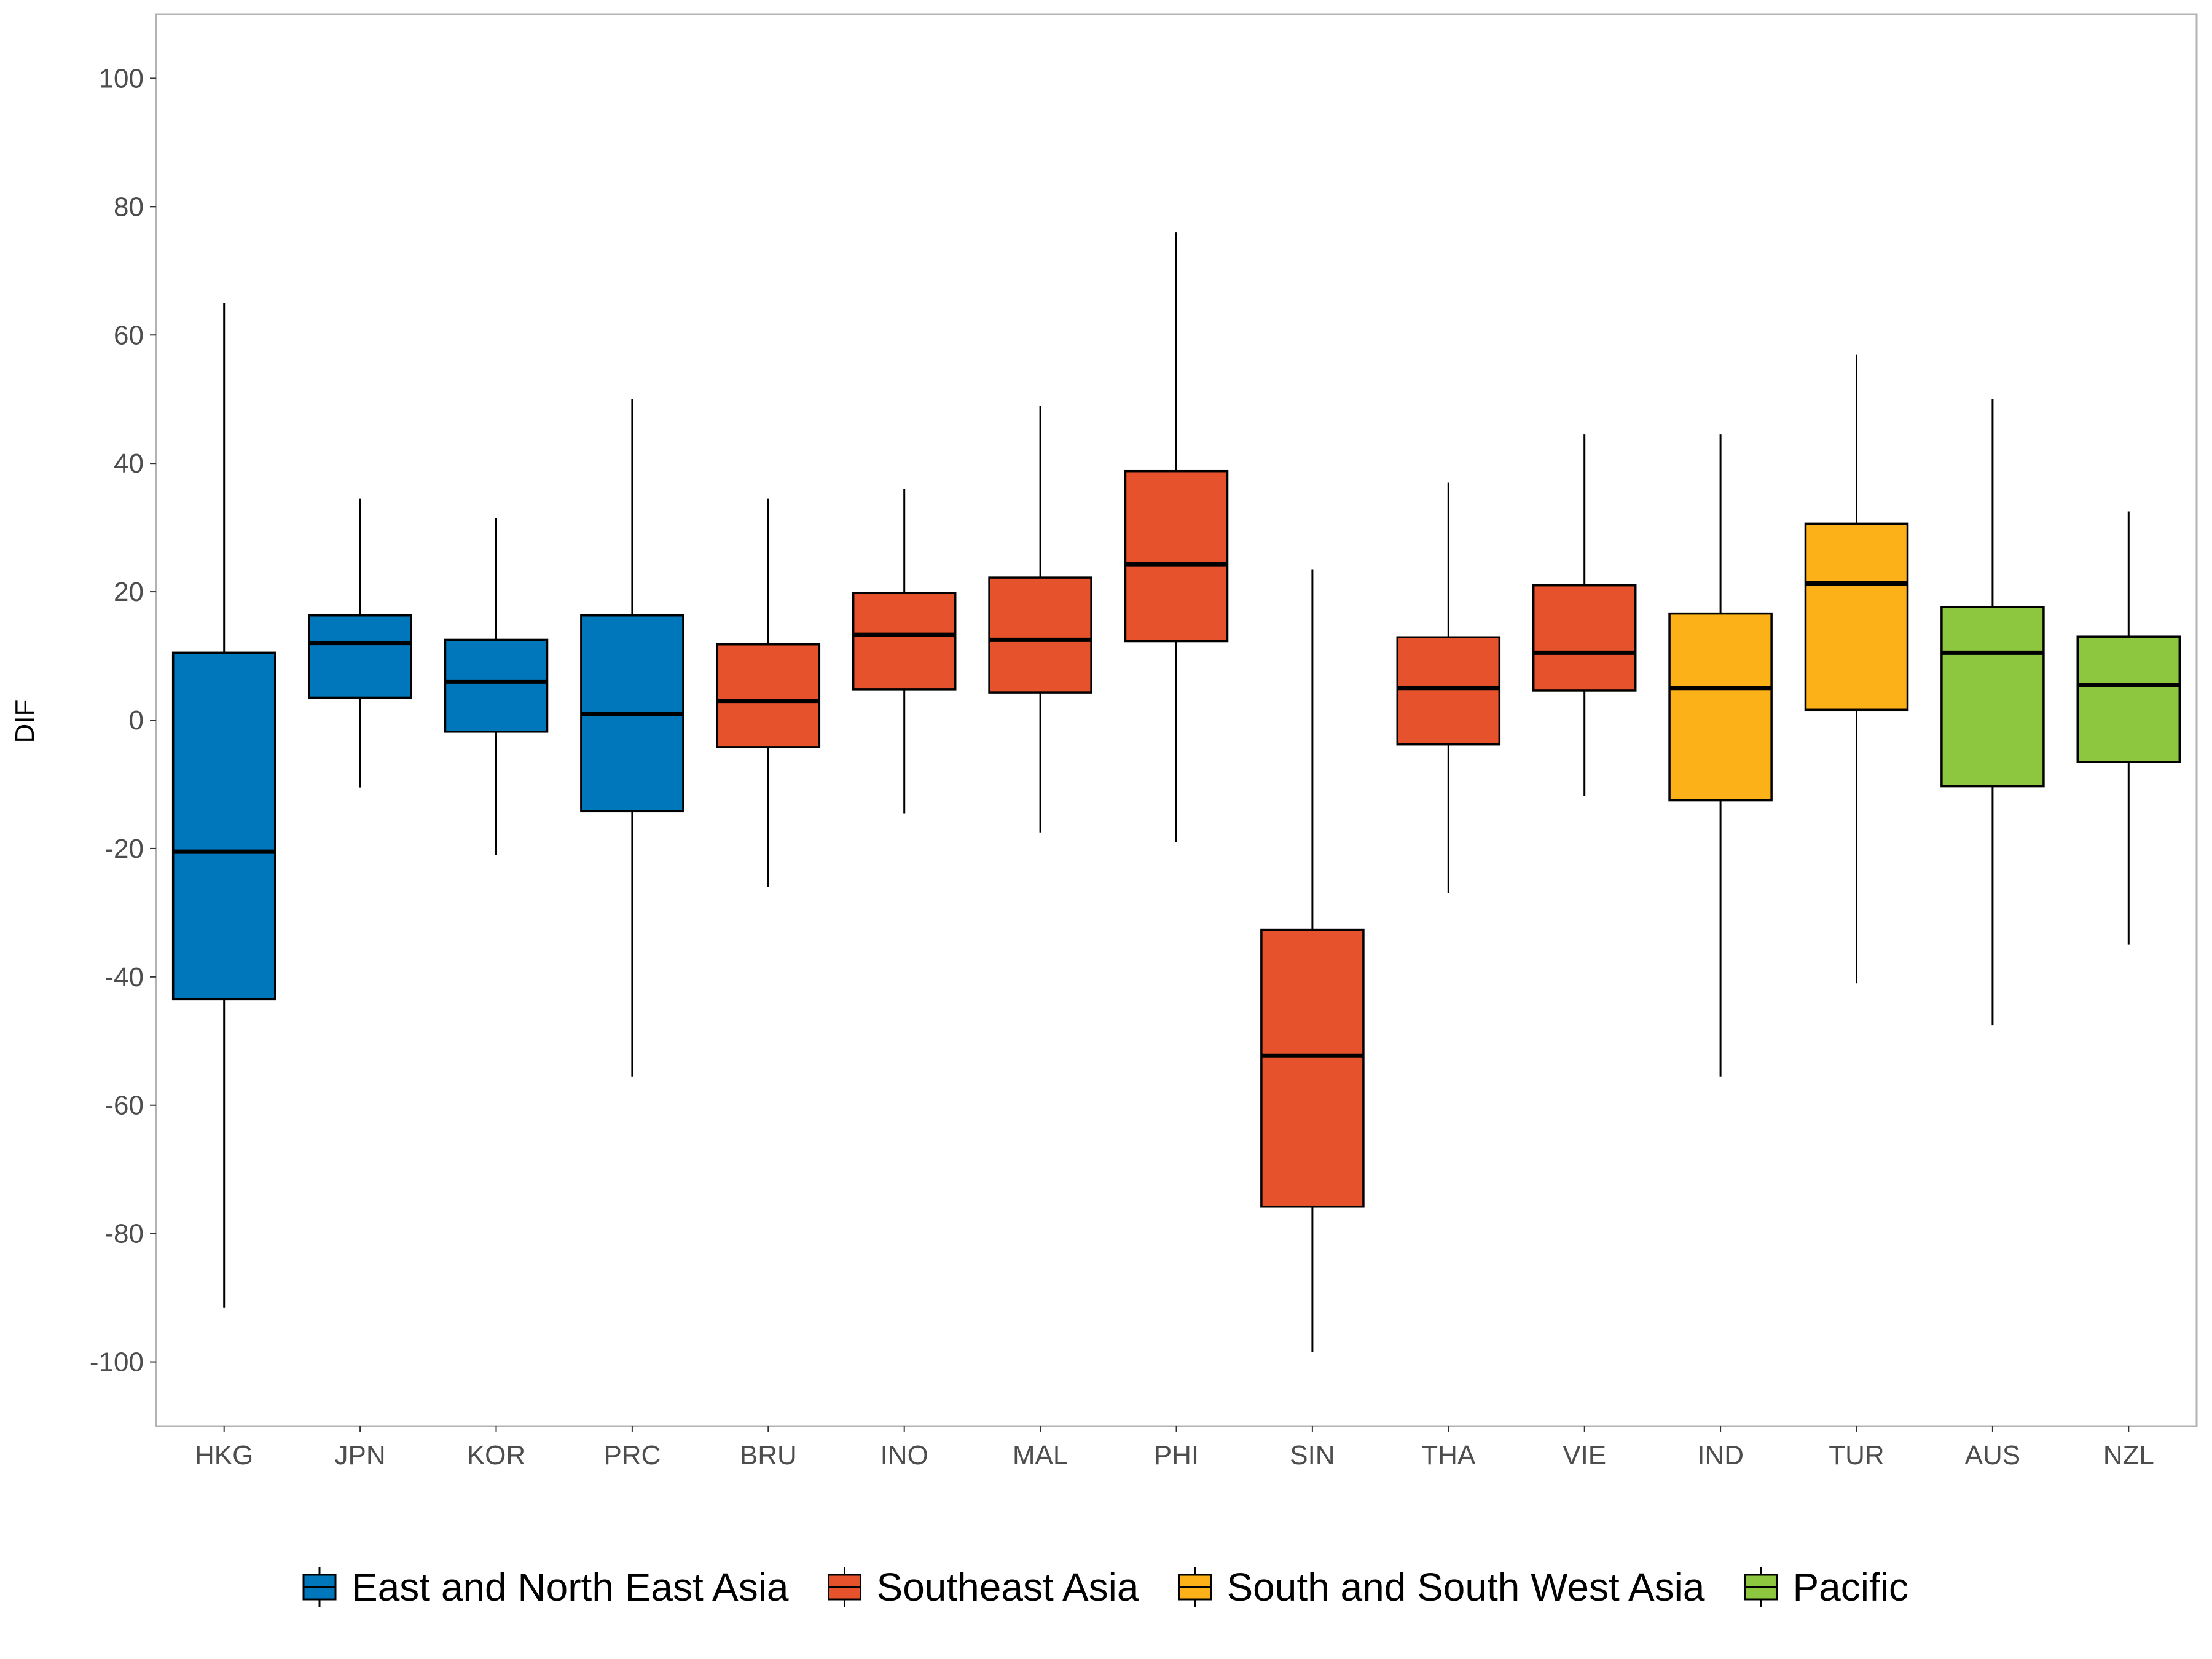 The height and width of the screenshot is (1659, 2212). I want to click on box-nzl, so click(2128, 728).